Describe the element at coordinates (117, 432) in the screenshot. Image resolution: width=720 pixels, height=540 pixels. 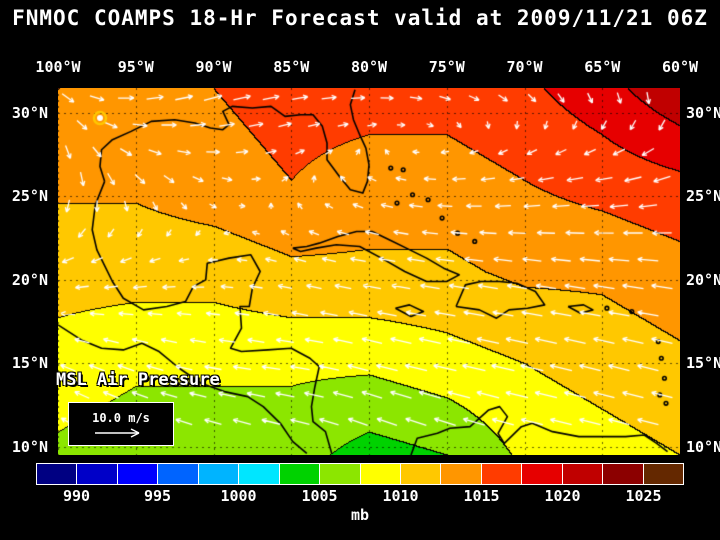
I see `wind-scale-arrow-icon` at that location.